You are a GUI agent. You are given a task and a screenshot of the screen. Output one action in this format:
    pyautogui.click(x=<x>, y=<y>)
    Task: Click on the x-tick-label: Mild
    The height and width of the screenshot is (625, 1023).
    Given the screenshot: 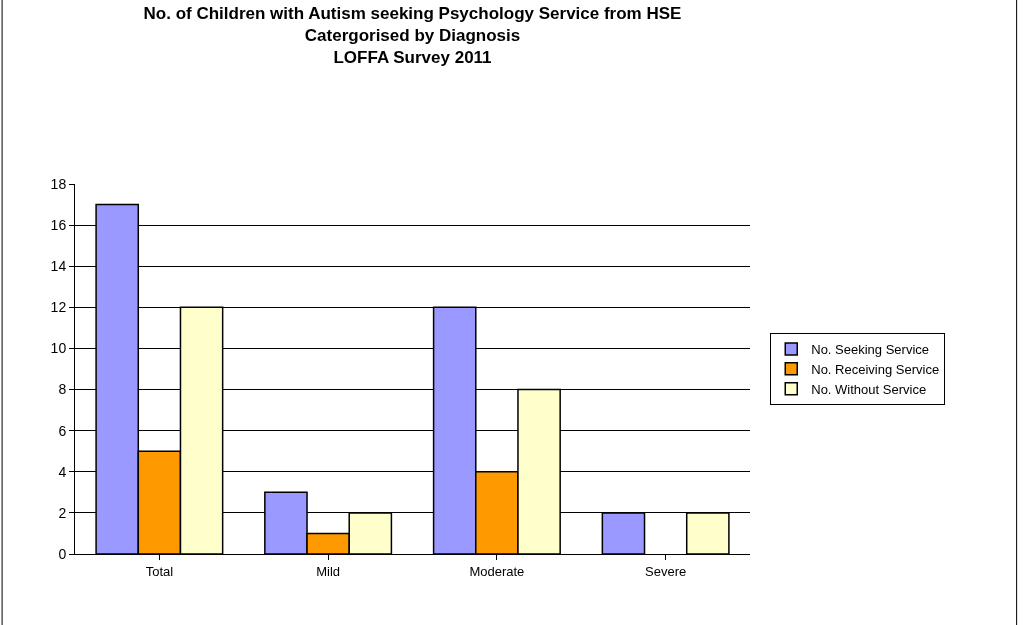 What is the action you would take?
    pyautogui.click(x=328, y=571)
    